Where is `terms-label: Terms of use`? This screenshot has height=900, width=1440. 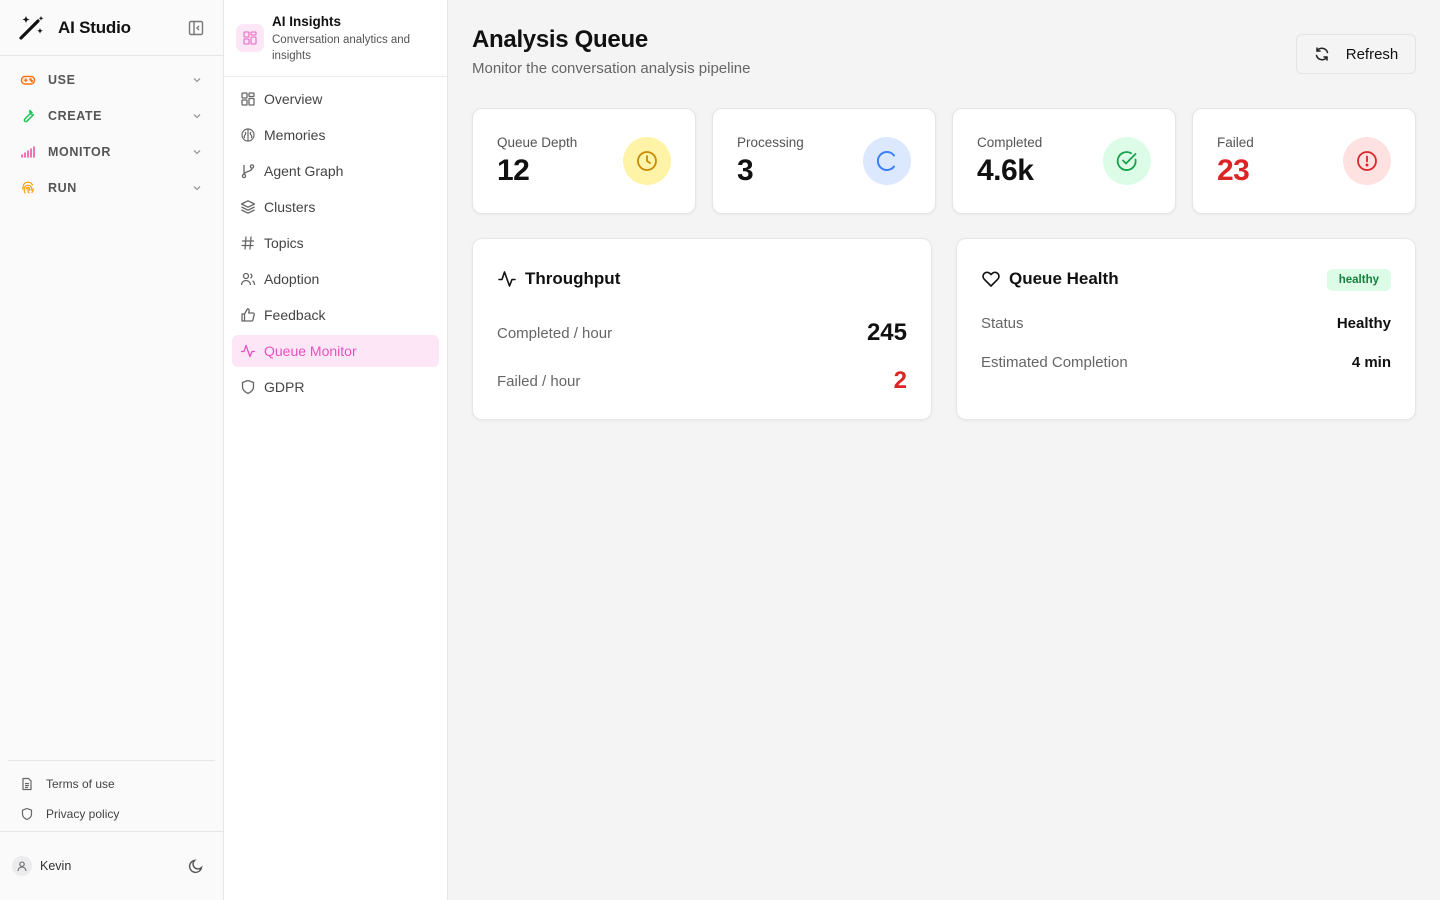 terms-label: Terms of use is located at coordinates (80, 784).